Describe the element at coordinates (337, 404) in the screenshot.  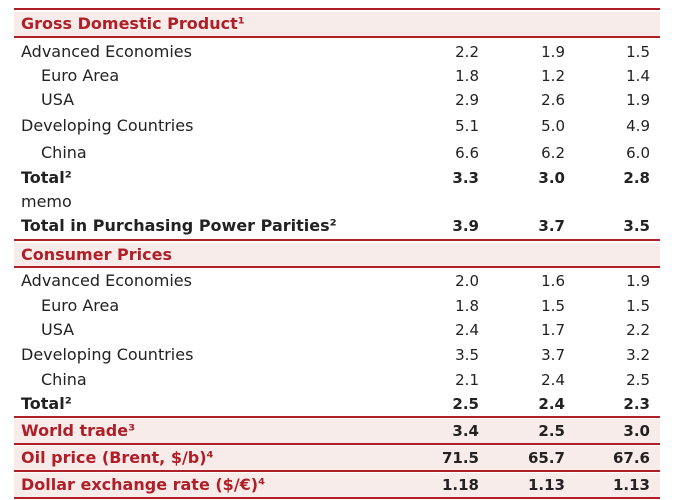
I see `table-row-total: Total² 2.5 2.4 2.3` at that location.